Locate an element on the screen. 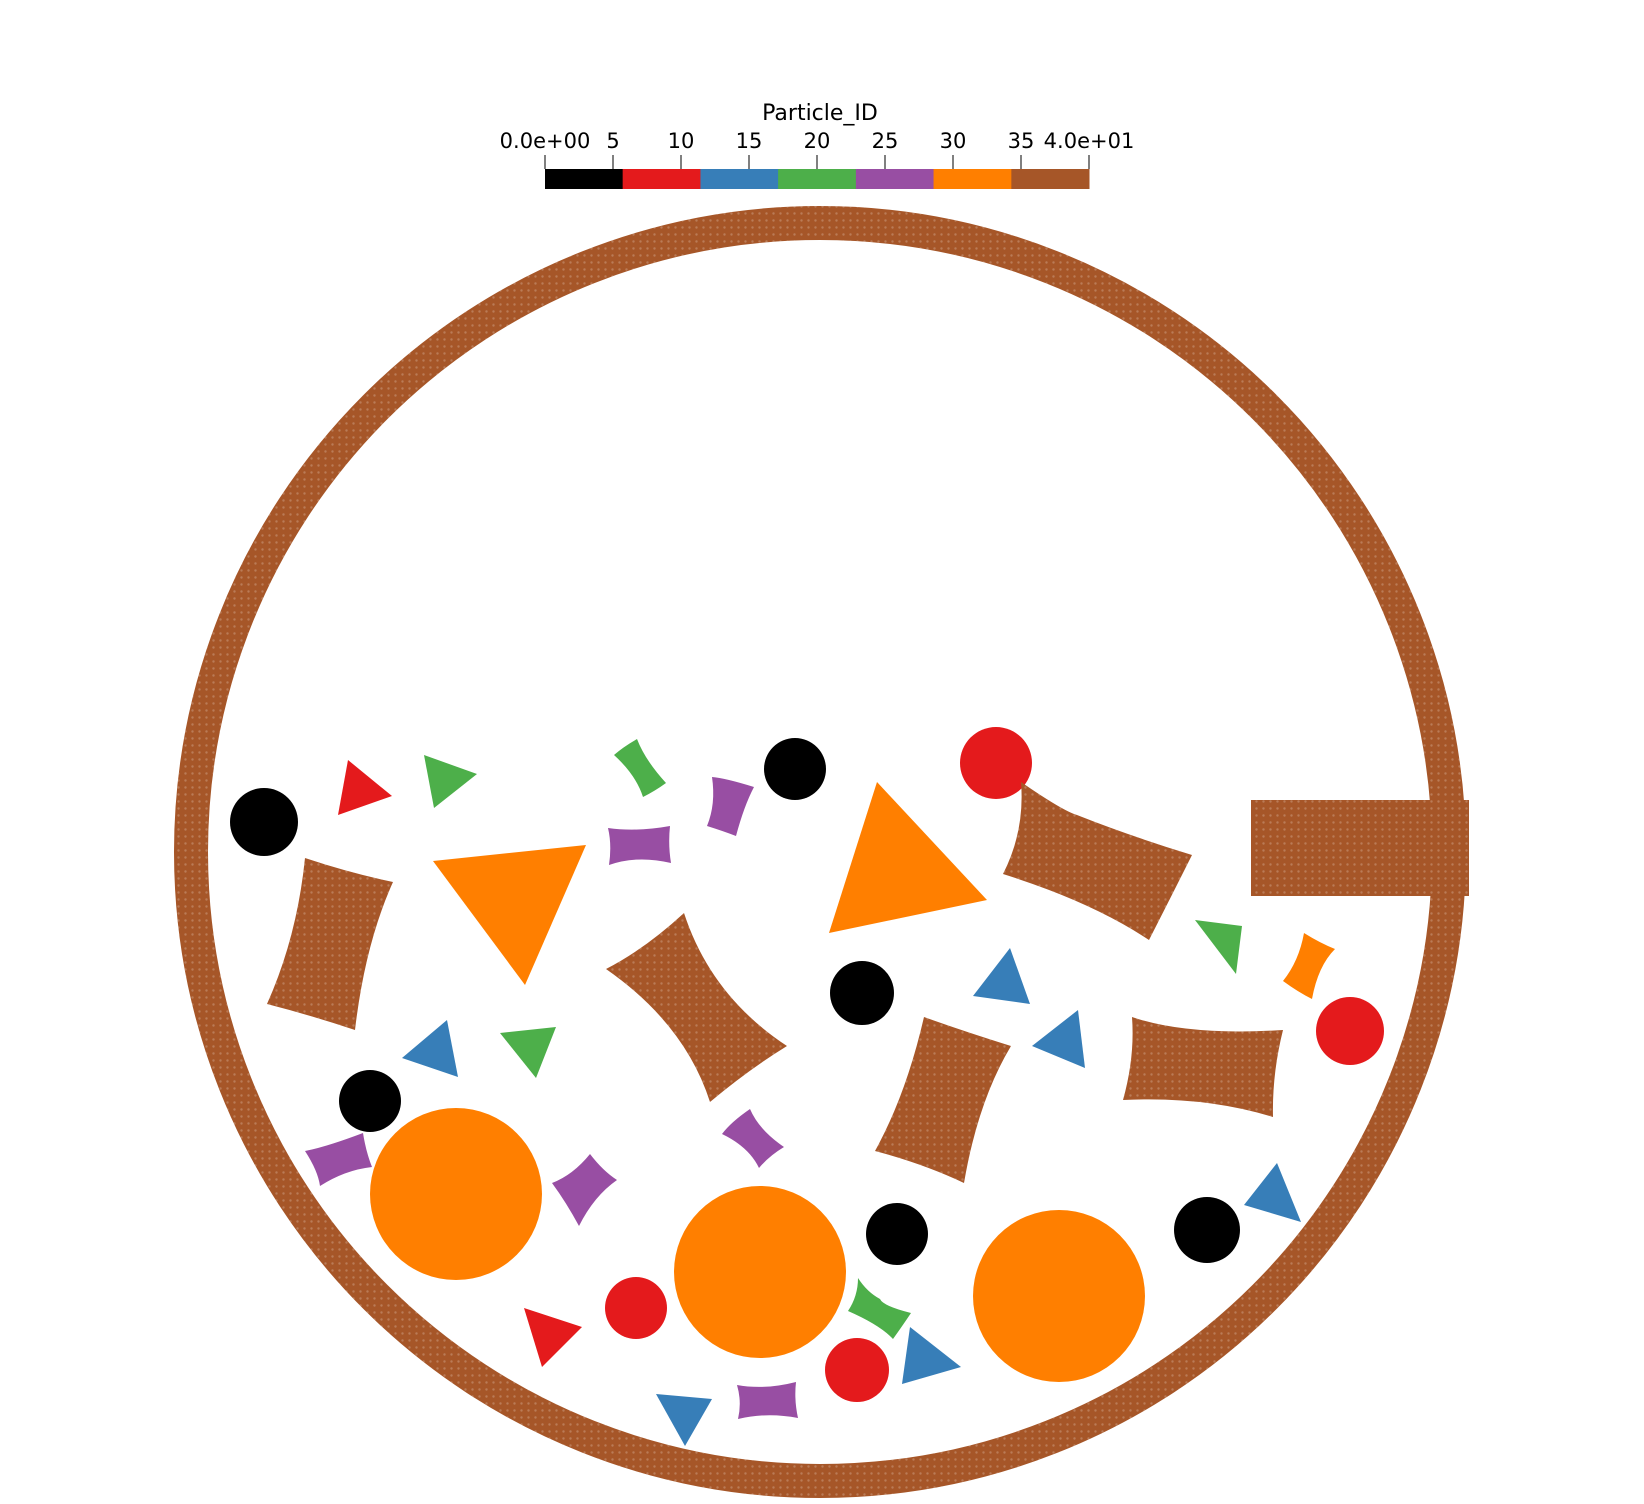  colorbar: Particle_ID 0.0e+00 5 10 15 20 25 30 35 4.0e+01 is located at coordinates (817, 145).